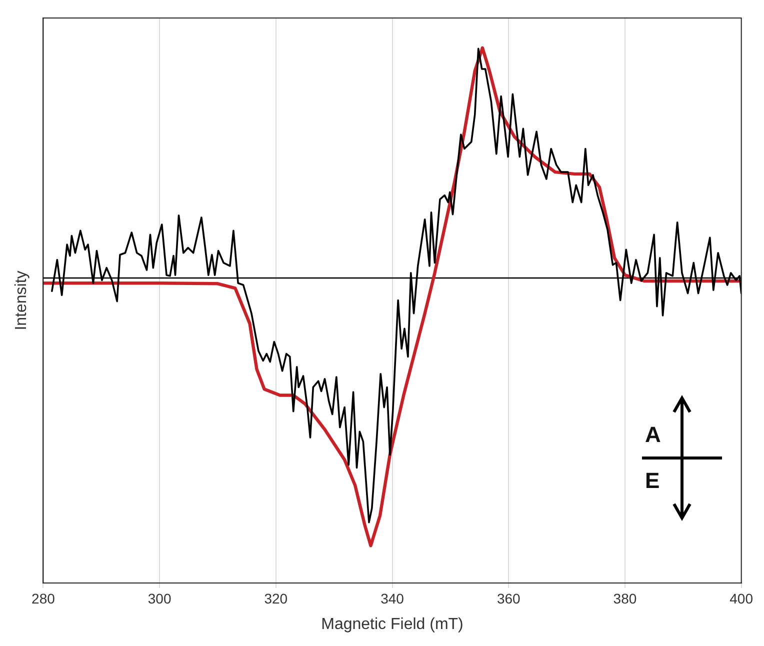  What do you see at coordinates (742, 598) in the screenshot?
I see `x-tick-label: 400` at bounding box center [742, 598].